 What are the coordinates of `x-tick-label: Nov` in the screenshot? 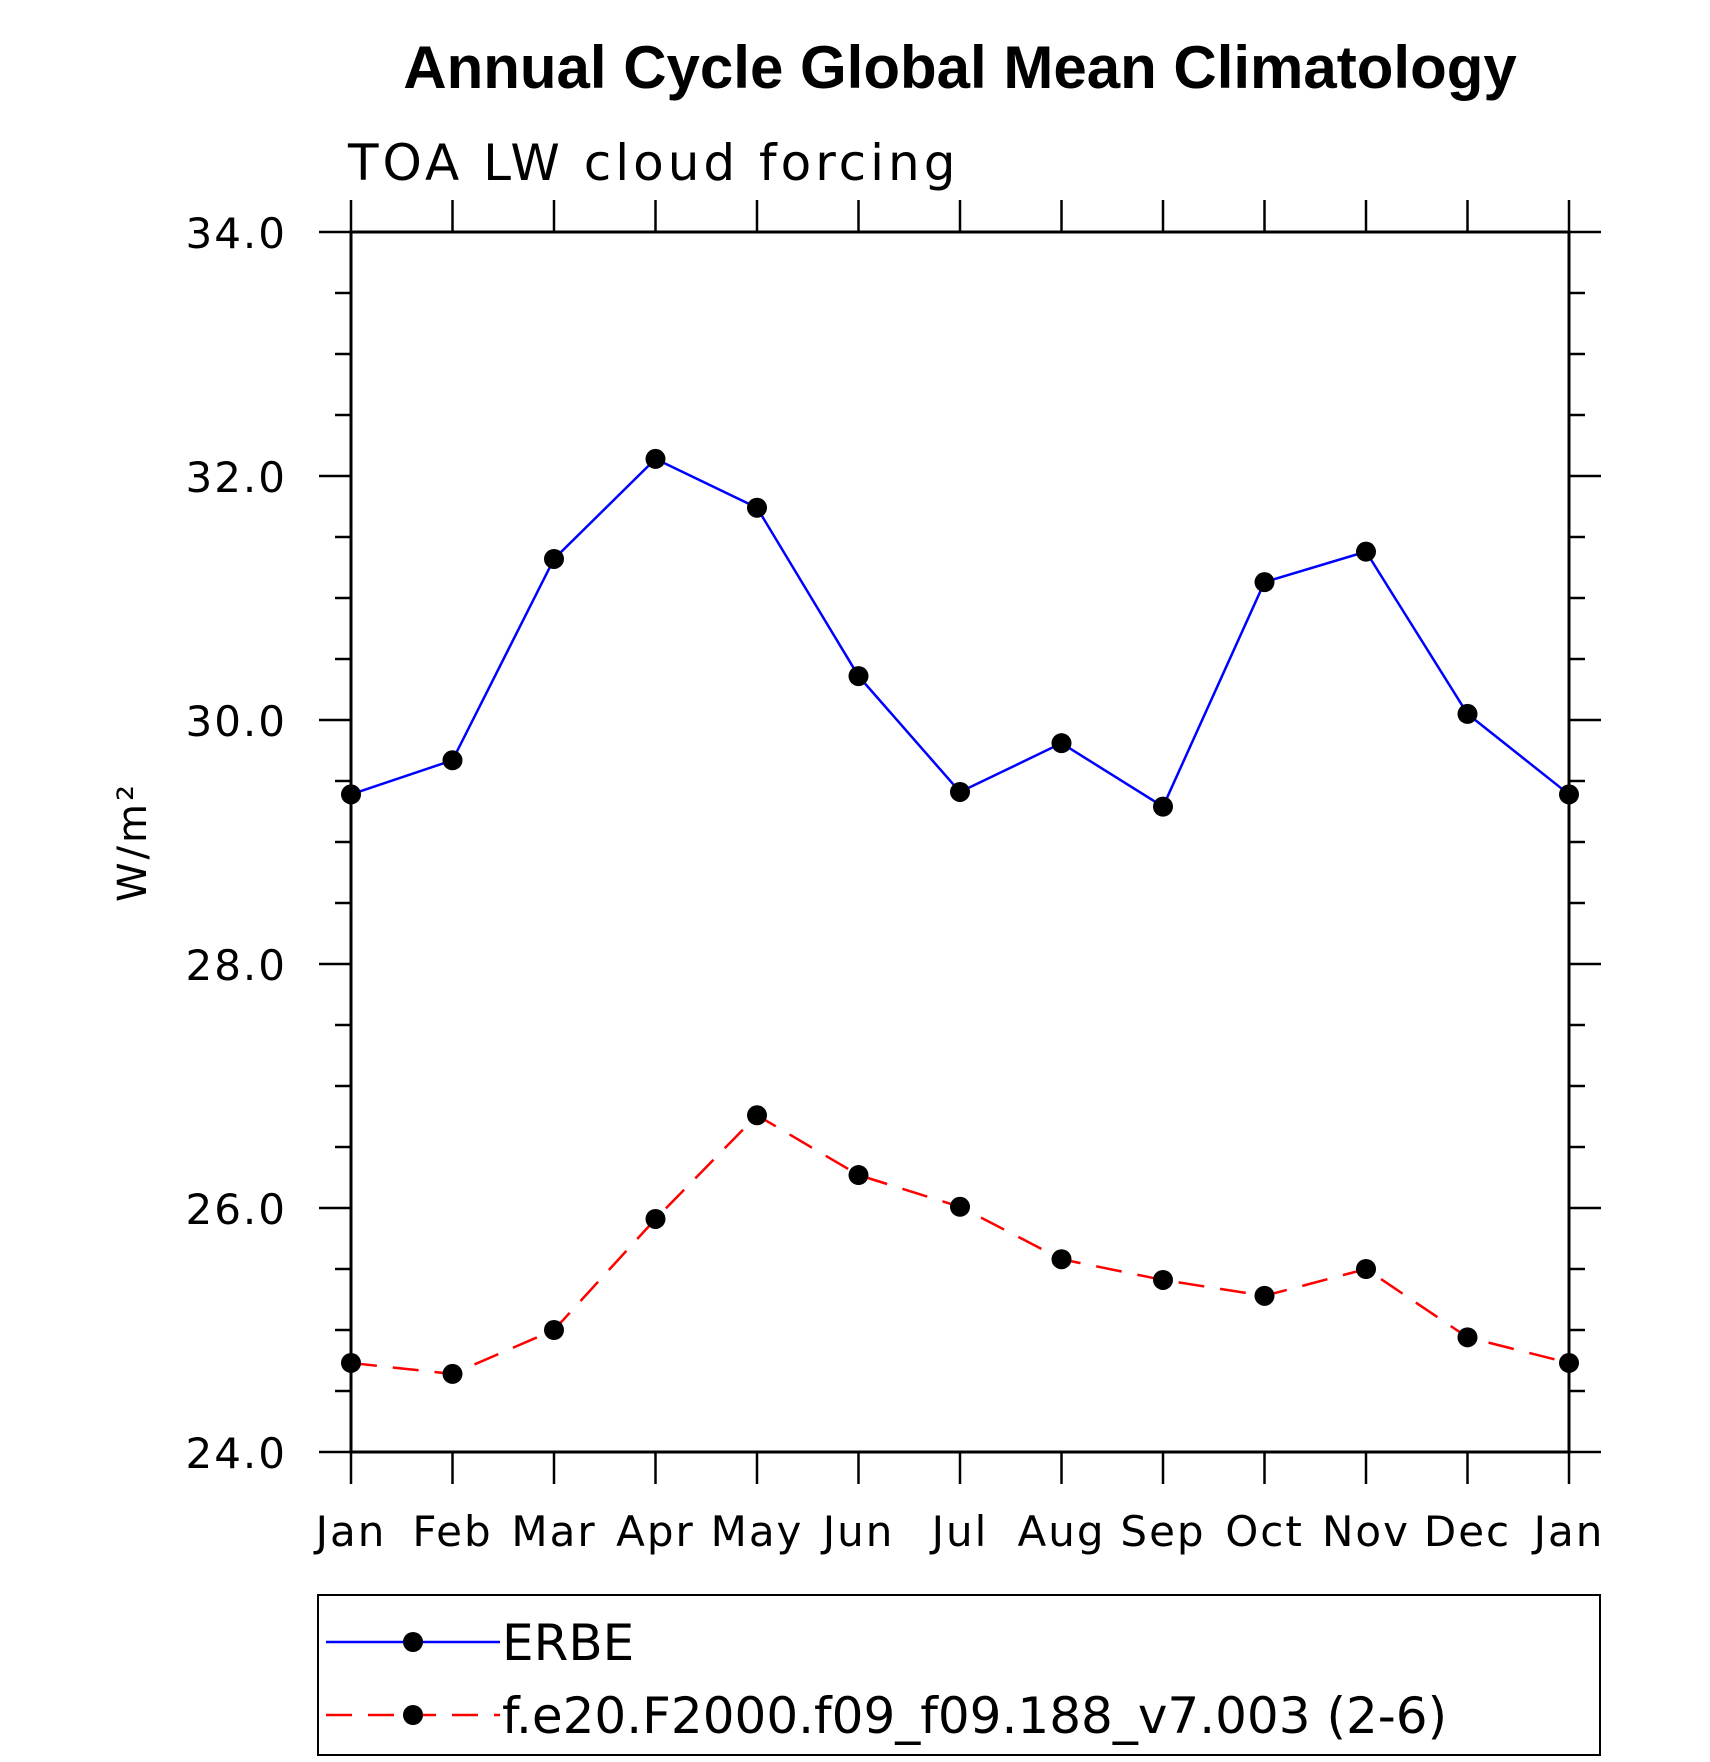 It's located at (1366, 1531).